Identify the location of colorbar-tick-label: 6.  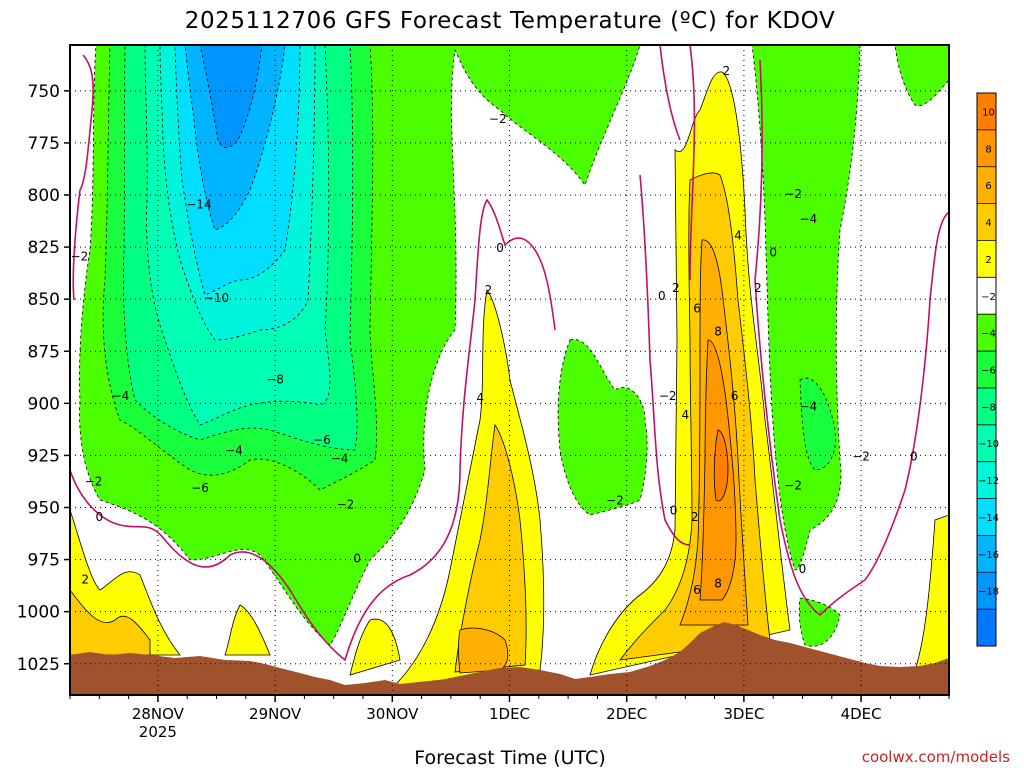
(988, 186).